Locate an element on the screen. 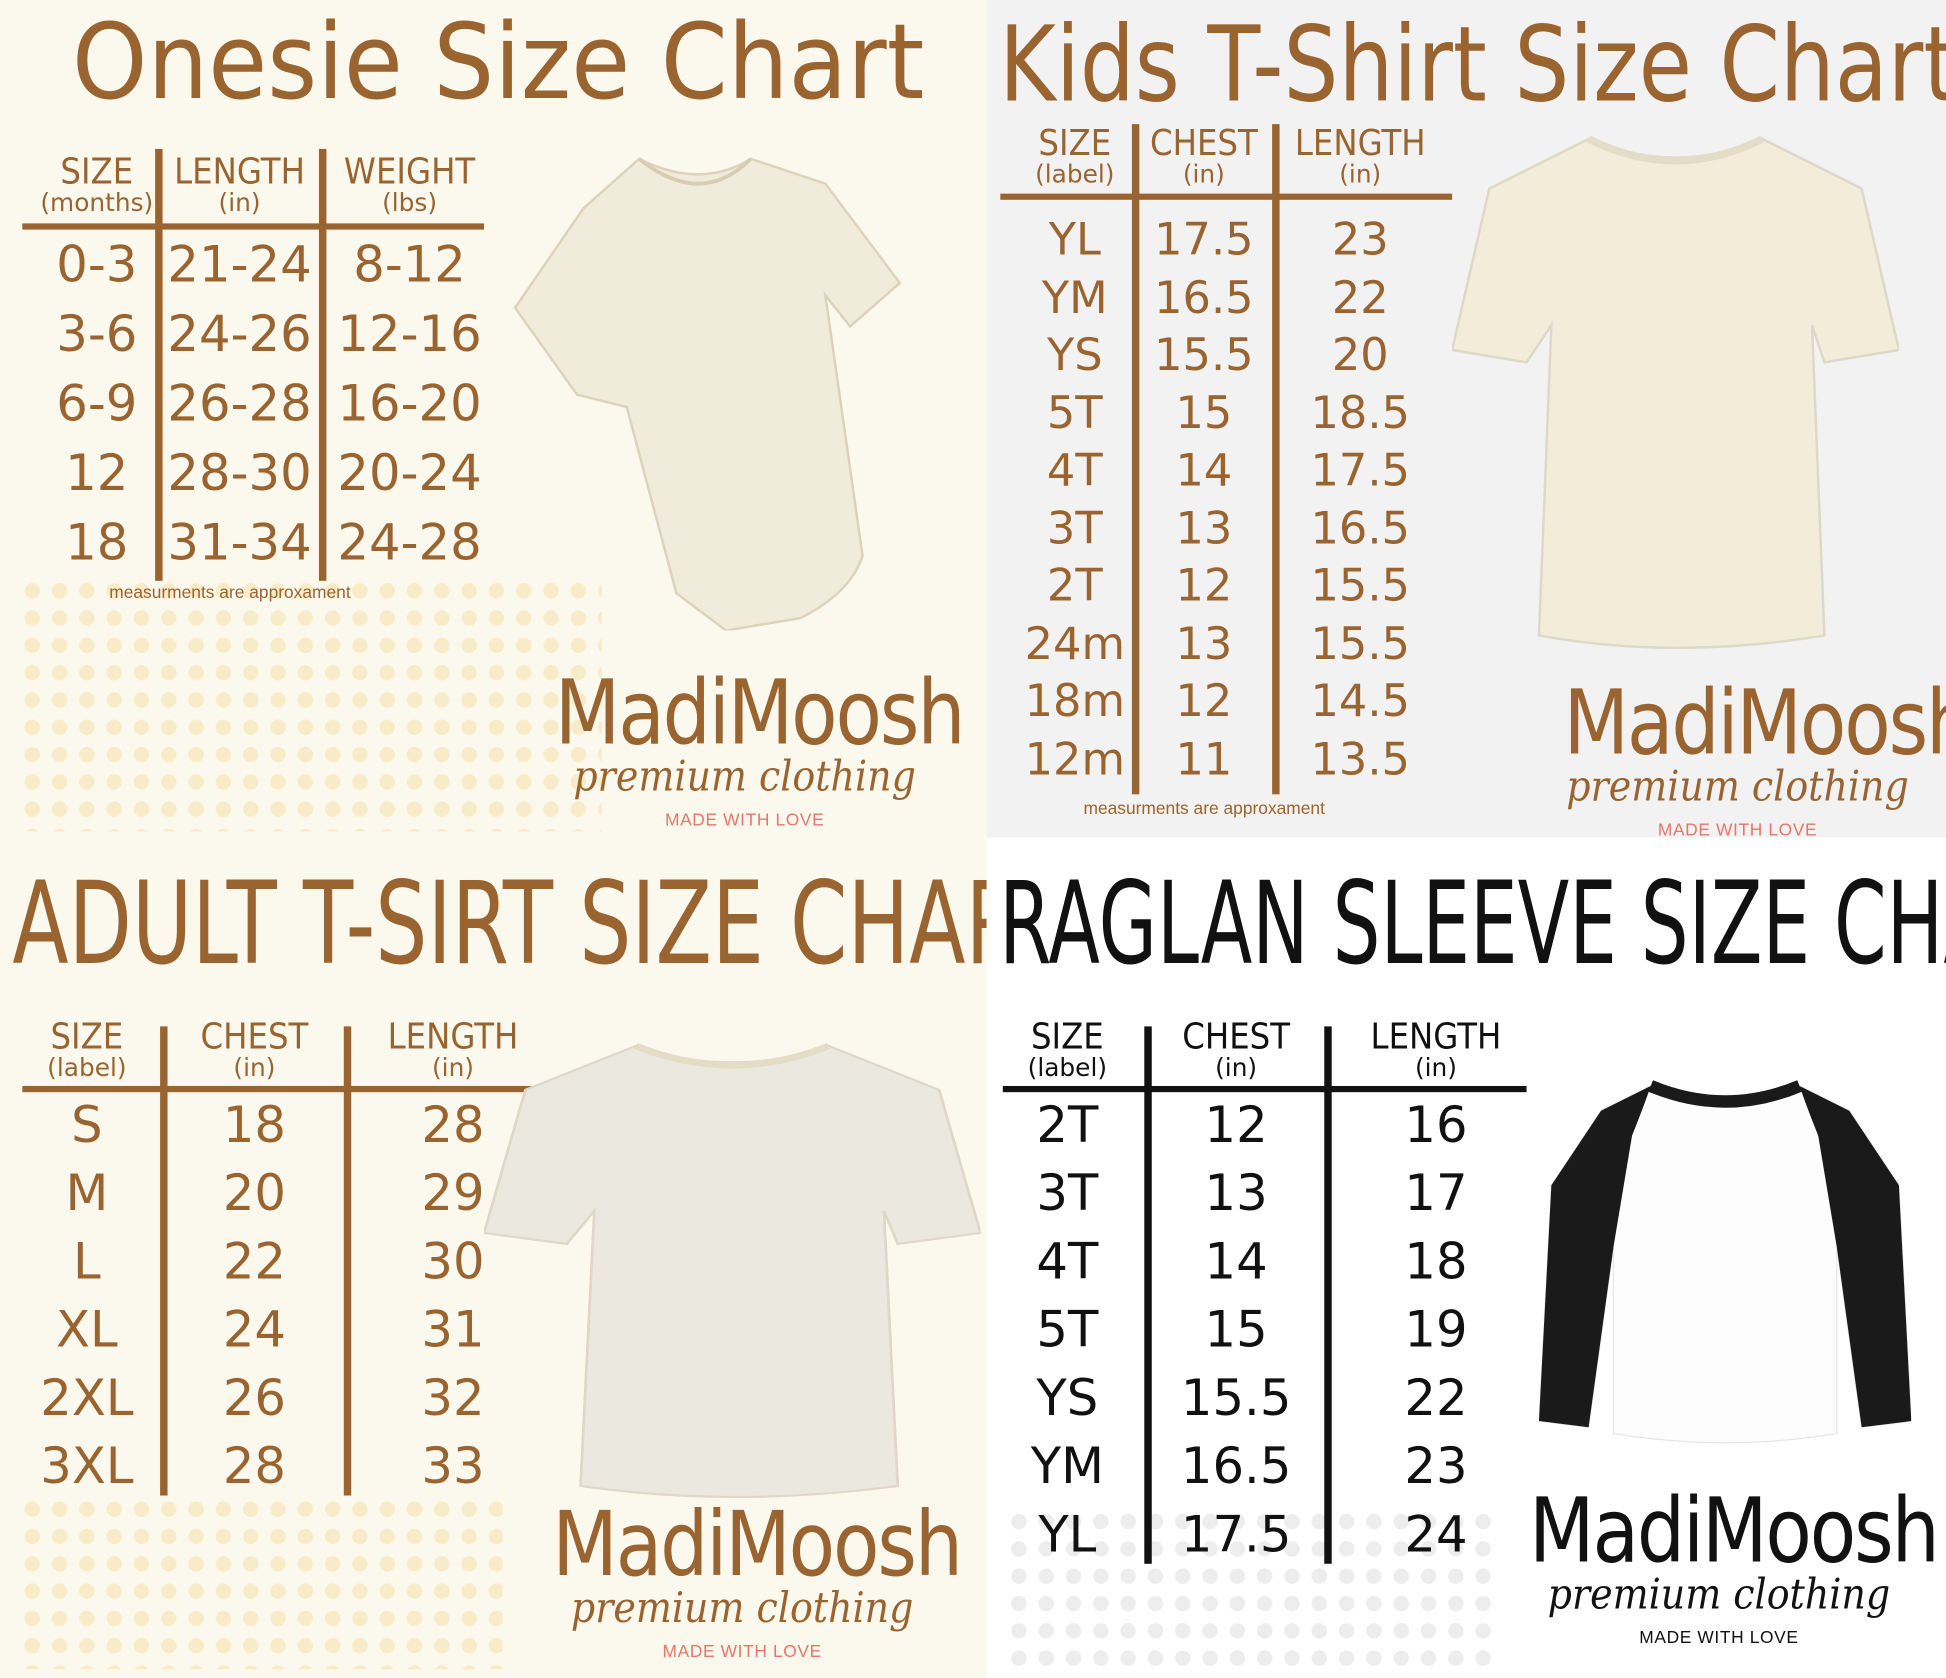 The image size is (1946, 1678). table-cell: 33 is located at coordinates (453, 1467).